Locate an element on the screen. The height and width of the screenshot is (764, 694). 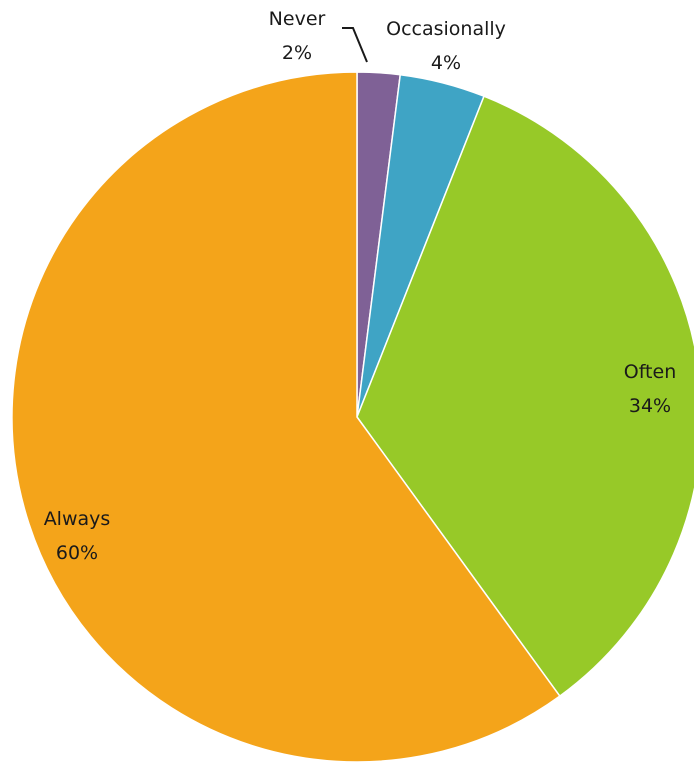
slice-name-never: Never is located at coordinates (297, 19).